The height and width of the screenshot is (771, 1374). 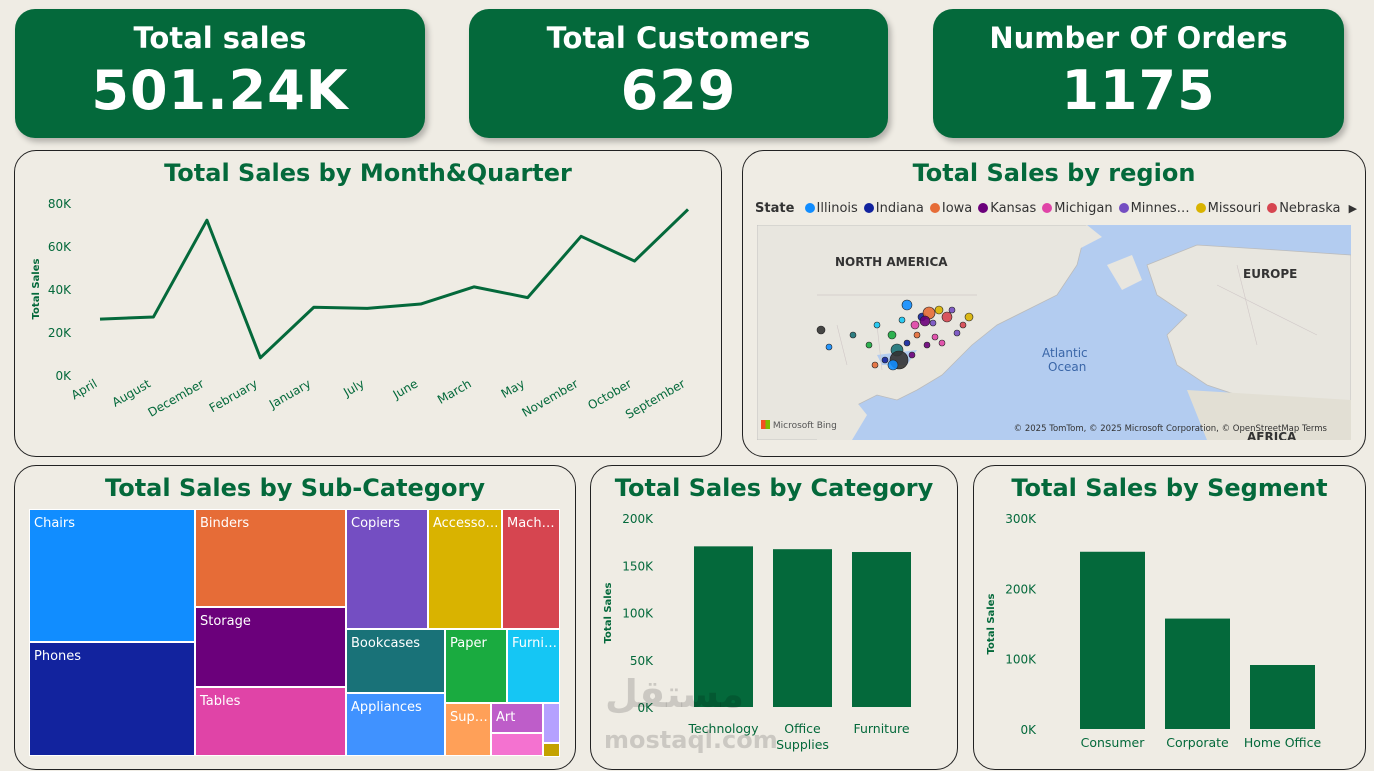 What do you see at coordinates (1138, 90) in the screenshot?
I see `kpi-value: 1175` at bounding box center [1138, 90].